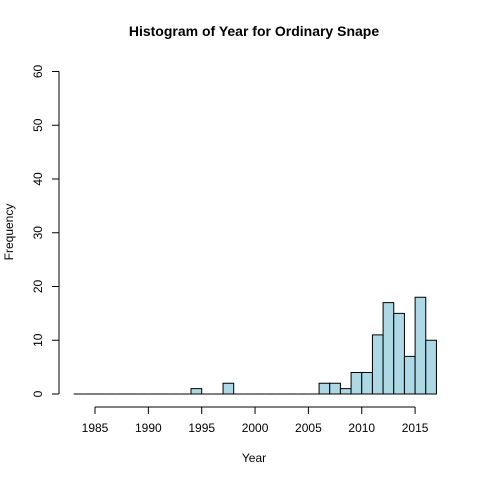 The image size is (480, 480). What do you see at coordinates (255, 420) in the screenshot?
I see `x-axis: 1985 1990 1995 2000 2005 2010 2015` at bounding box center [255, 420].